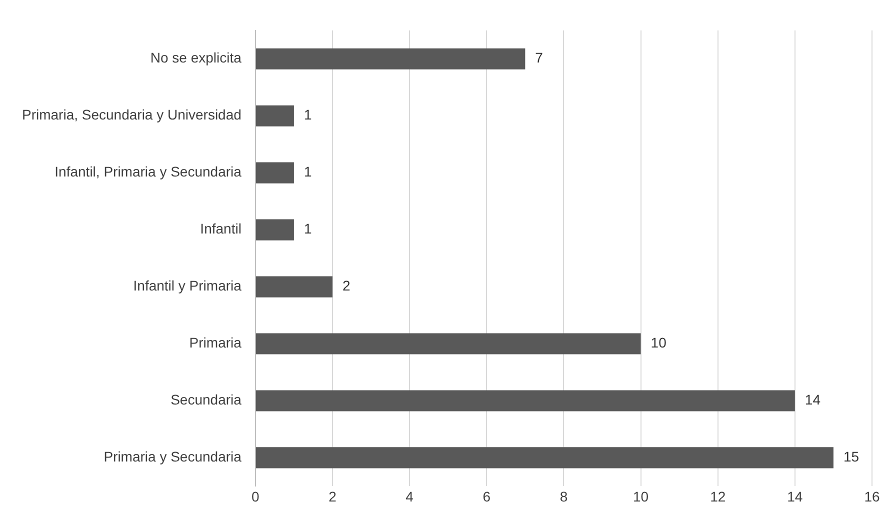 The width and height of the screenshot is (894, 521). What do you see at coordinates (256, 496) in the screenshot?
I see `x-tick-label: 0` at bounding box center [256, 496].